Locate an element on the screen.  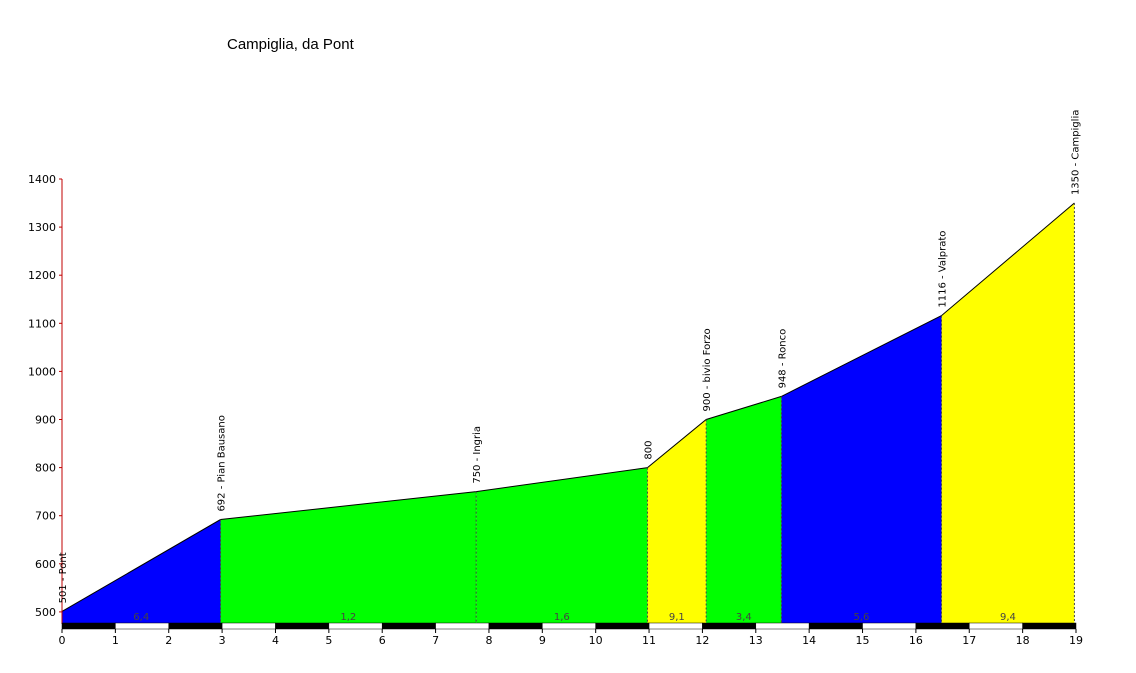
y-tick-label-900: 900 is located at coordinates (45, 420).